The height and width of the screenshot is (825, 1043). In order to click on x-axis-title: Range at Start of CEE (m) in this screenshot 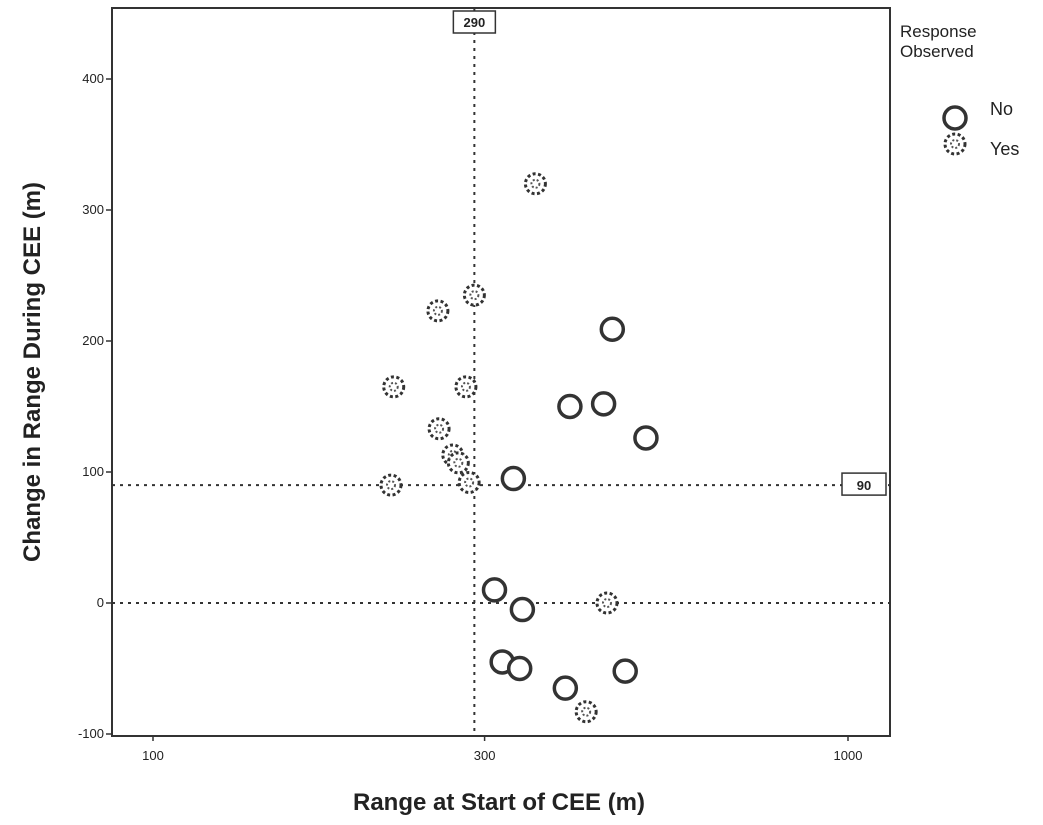, I will do `click(499, 802)`.